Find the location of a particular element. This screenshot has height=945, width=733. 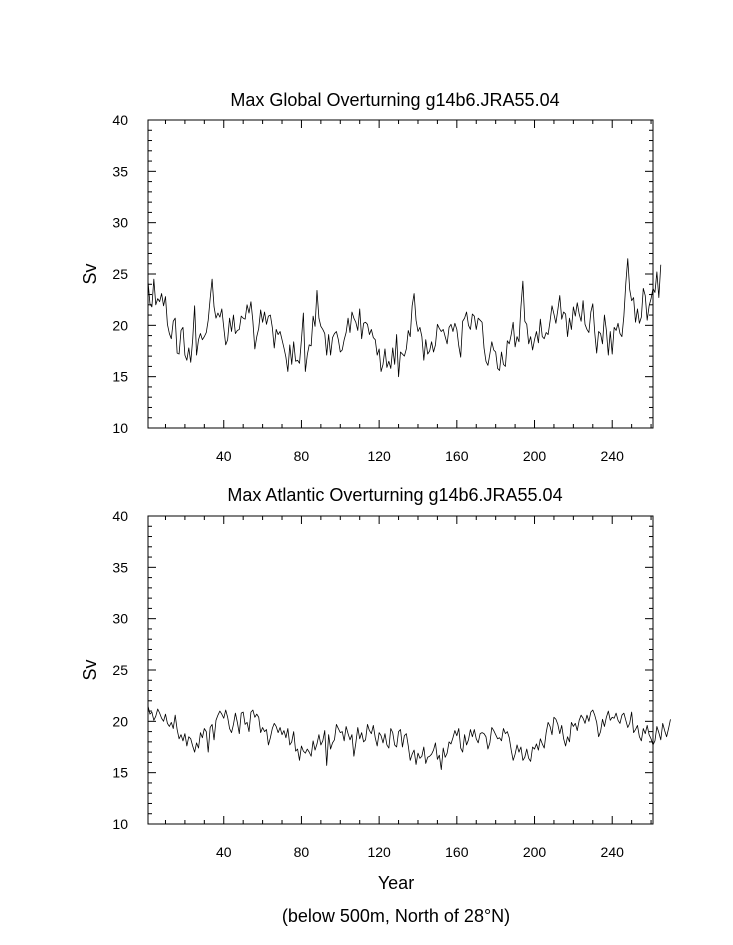

global-ylabel: Sv is located at coordinates (90, 273).